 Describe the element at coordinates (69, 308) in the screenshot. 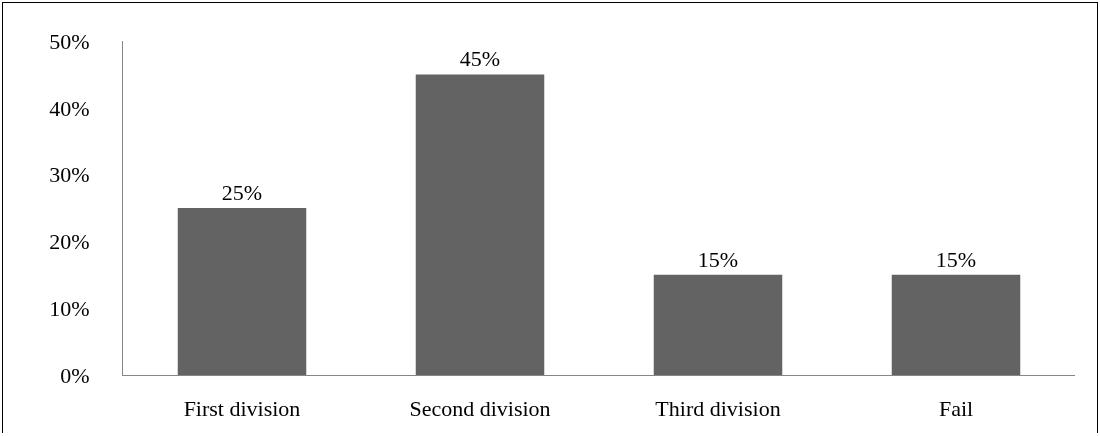

I see `y-tick-label: 10%` at that location.